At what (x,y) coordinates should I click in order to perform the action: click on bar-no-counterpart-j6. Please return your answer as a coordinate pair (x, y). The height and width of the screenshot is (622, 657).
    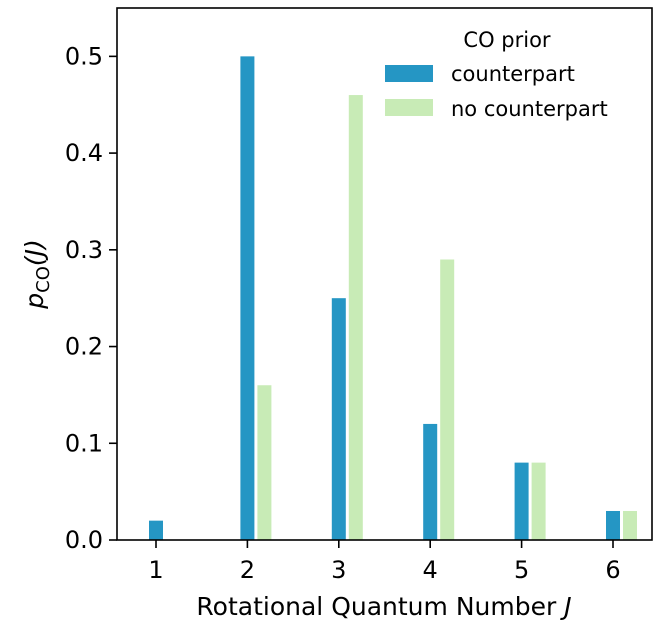
    Looking at the image, I should click on (630, 525).